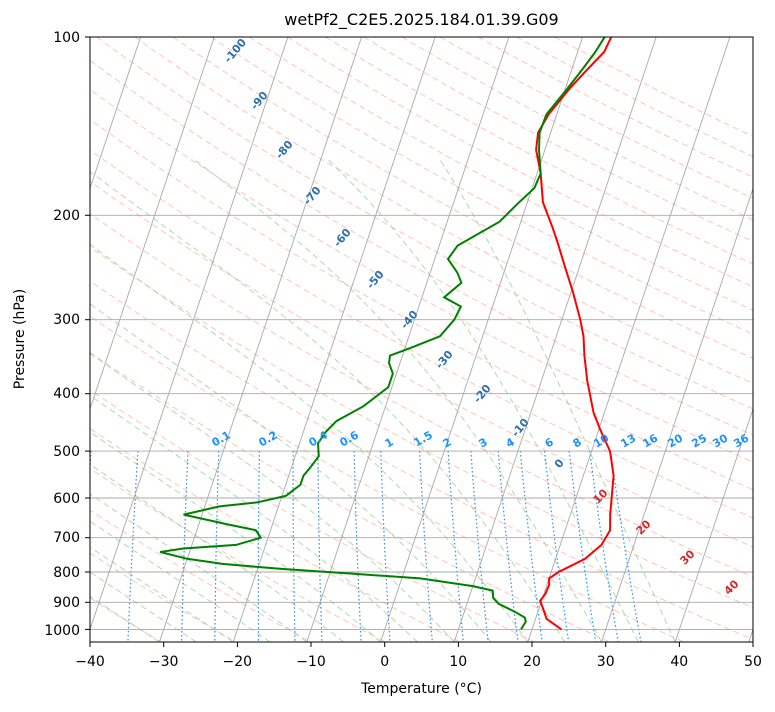  Describe the element at coordinates (532, 662) in the screenshot. I see `x-tick-label: 20` at that location.